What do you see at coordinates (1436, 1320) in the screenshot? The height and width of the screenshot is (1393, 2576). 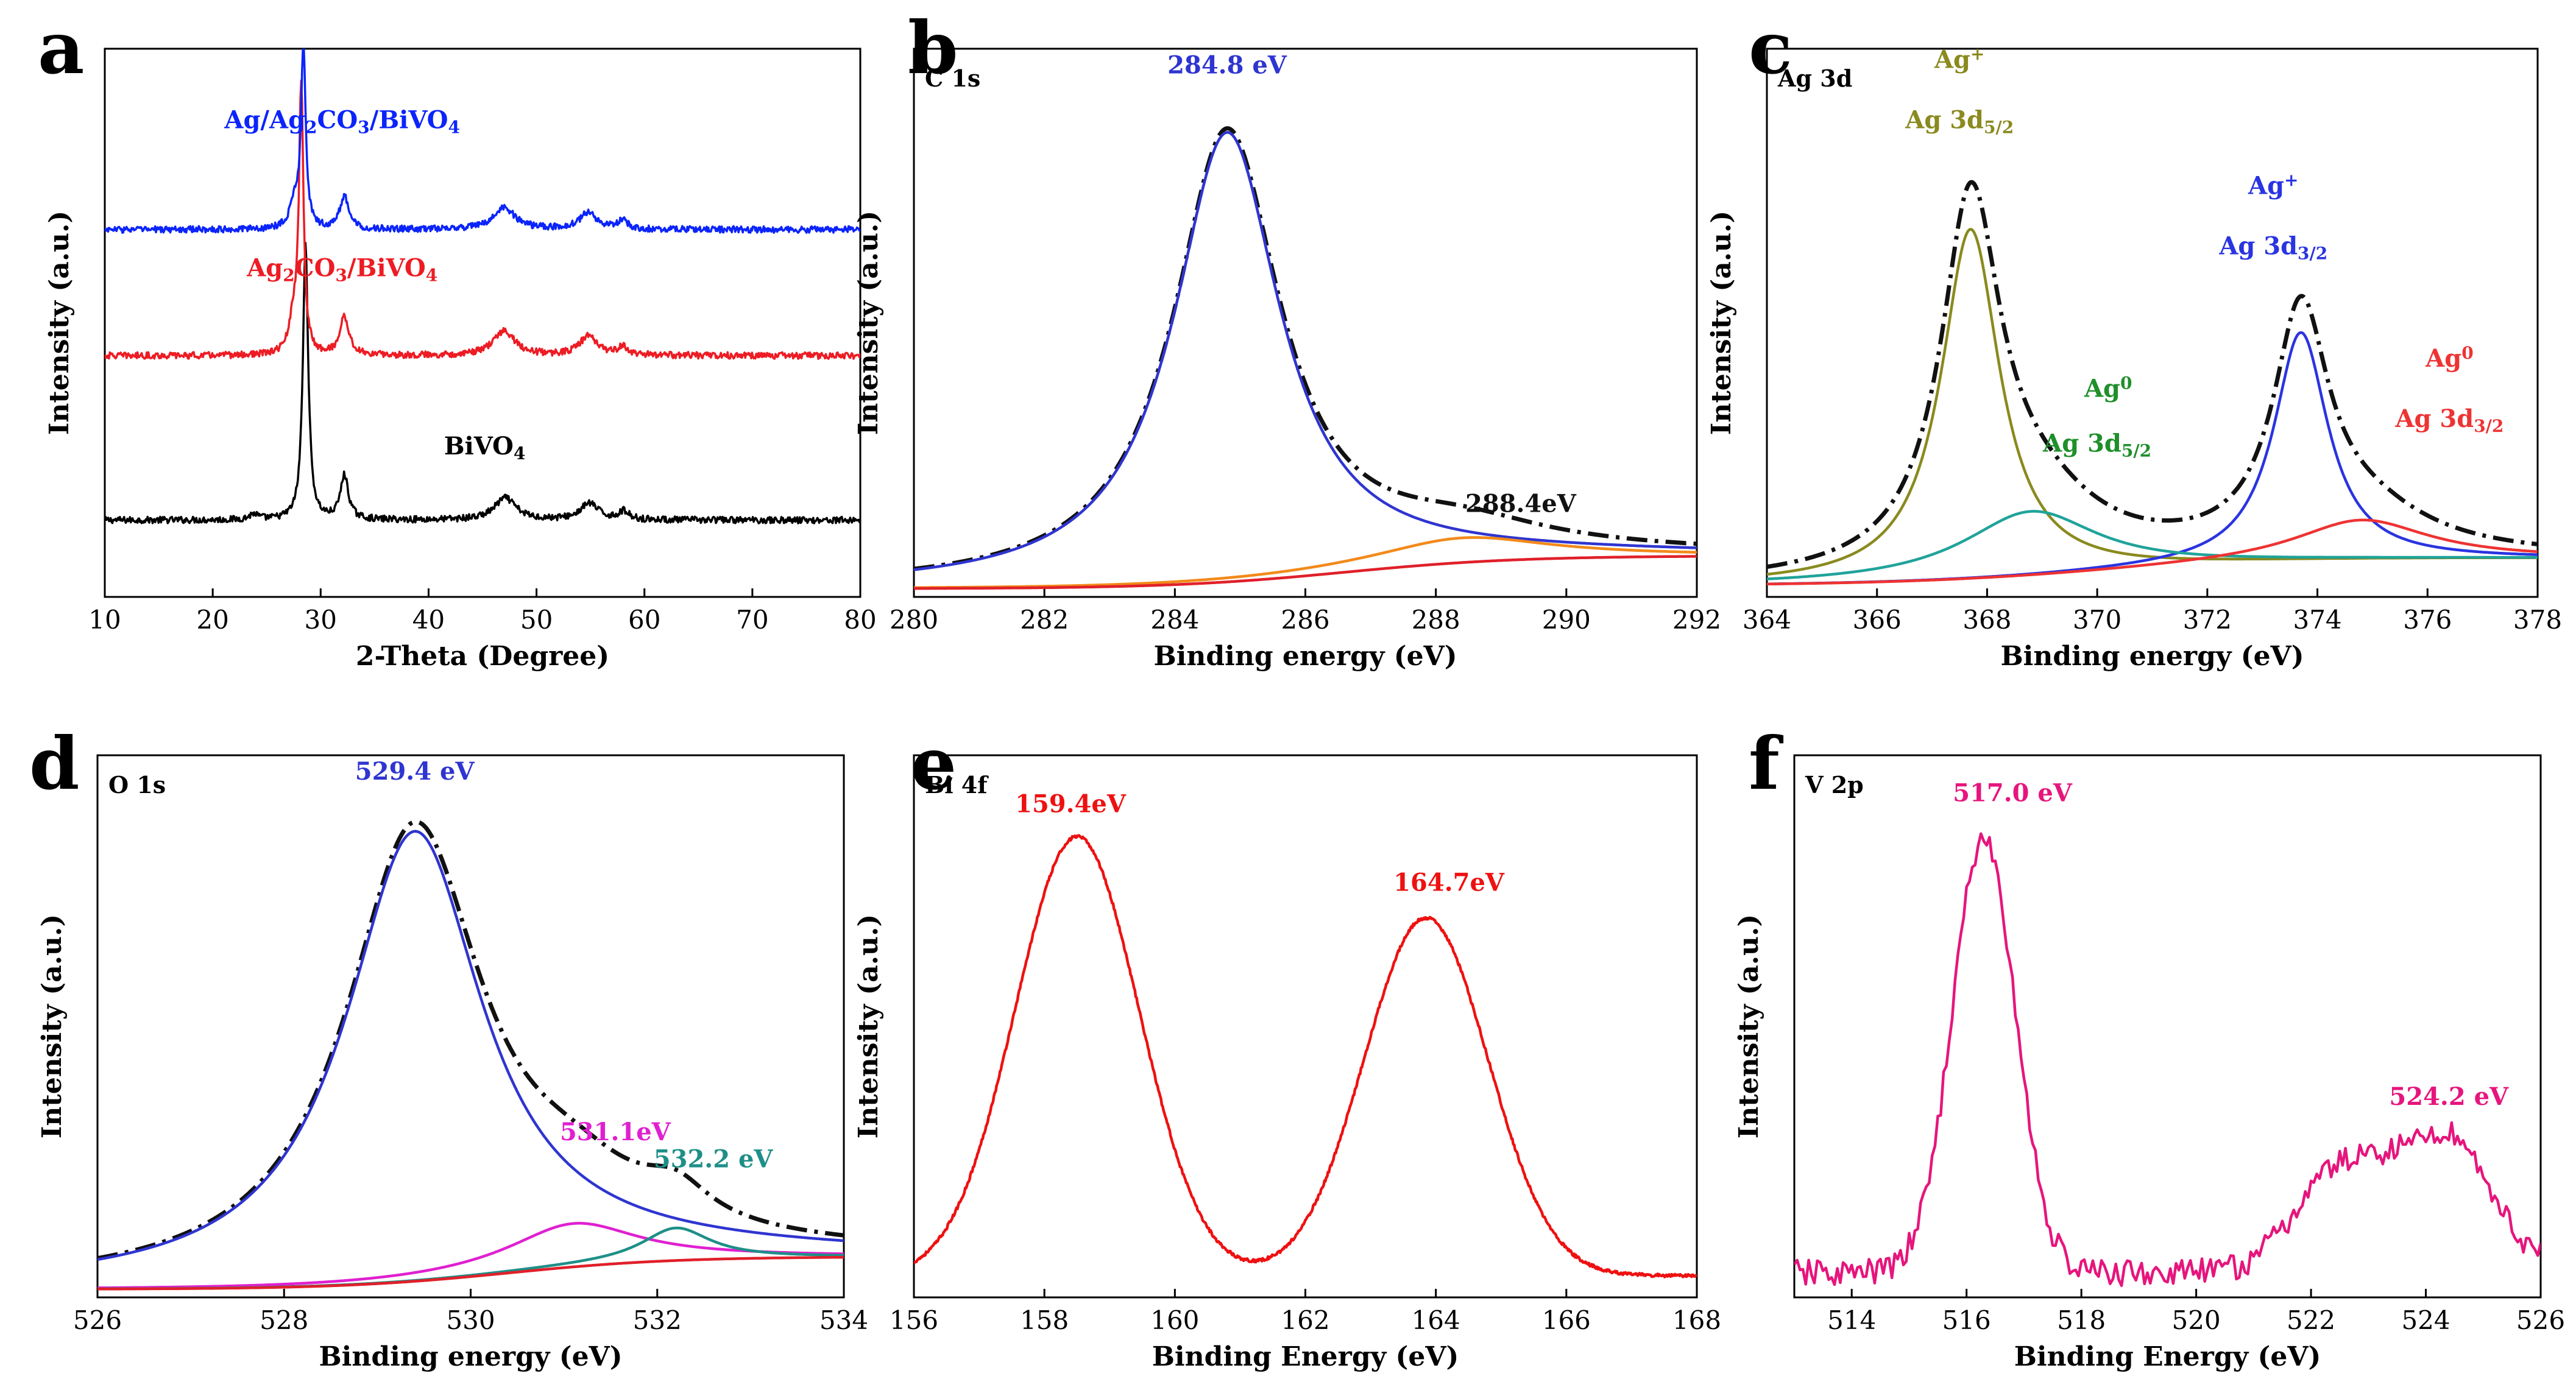 I see `x-tick-label-e: 164` at bounding box center [1436, 1320].